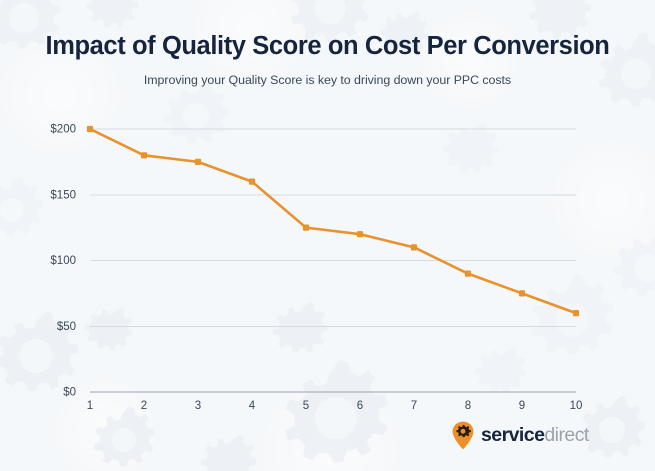 Image resolution: width=655 pixels, height=471 pixels. What do you see at coordinates (513, 434) in the screenshot?
I see `logo-word-service: service` at bounding box center [513, 434].